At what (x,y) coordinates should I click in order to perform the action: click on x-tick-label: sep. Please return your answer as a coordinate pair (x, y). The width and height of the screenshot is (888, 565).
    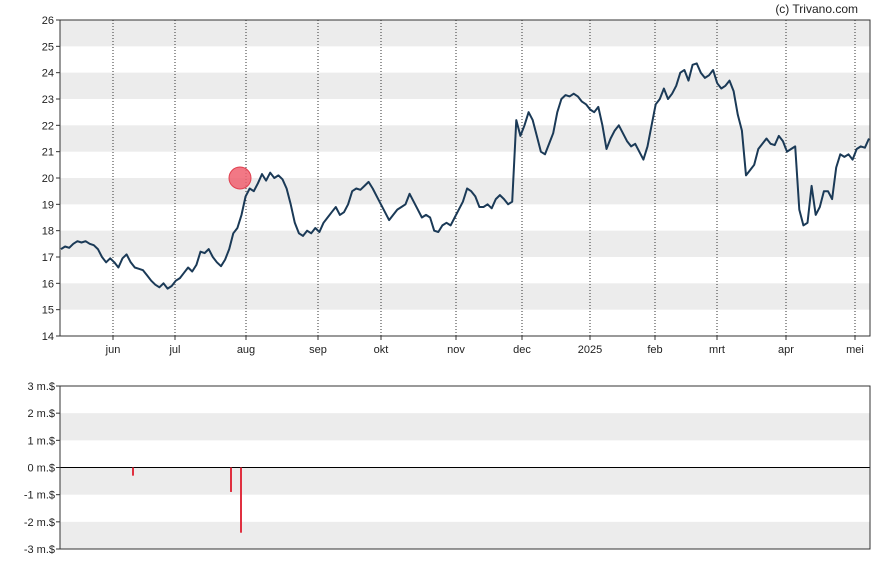
    Looking at the image, I should click on (318, 350).